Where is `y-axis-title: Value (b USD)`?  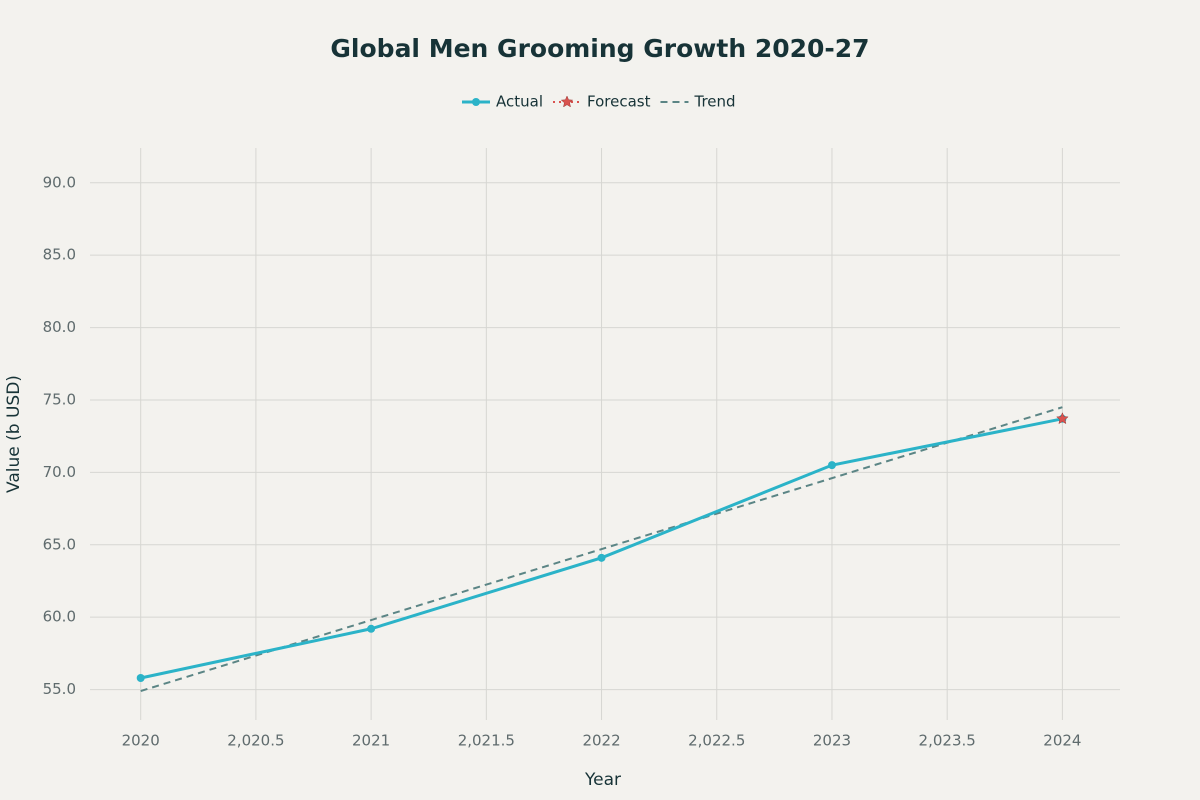
y-axis-title: Value (b USD) is located at coordinates (14, 434).